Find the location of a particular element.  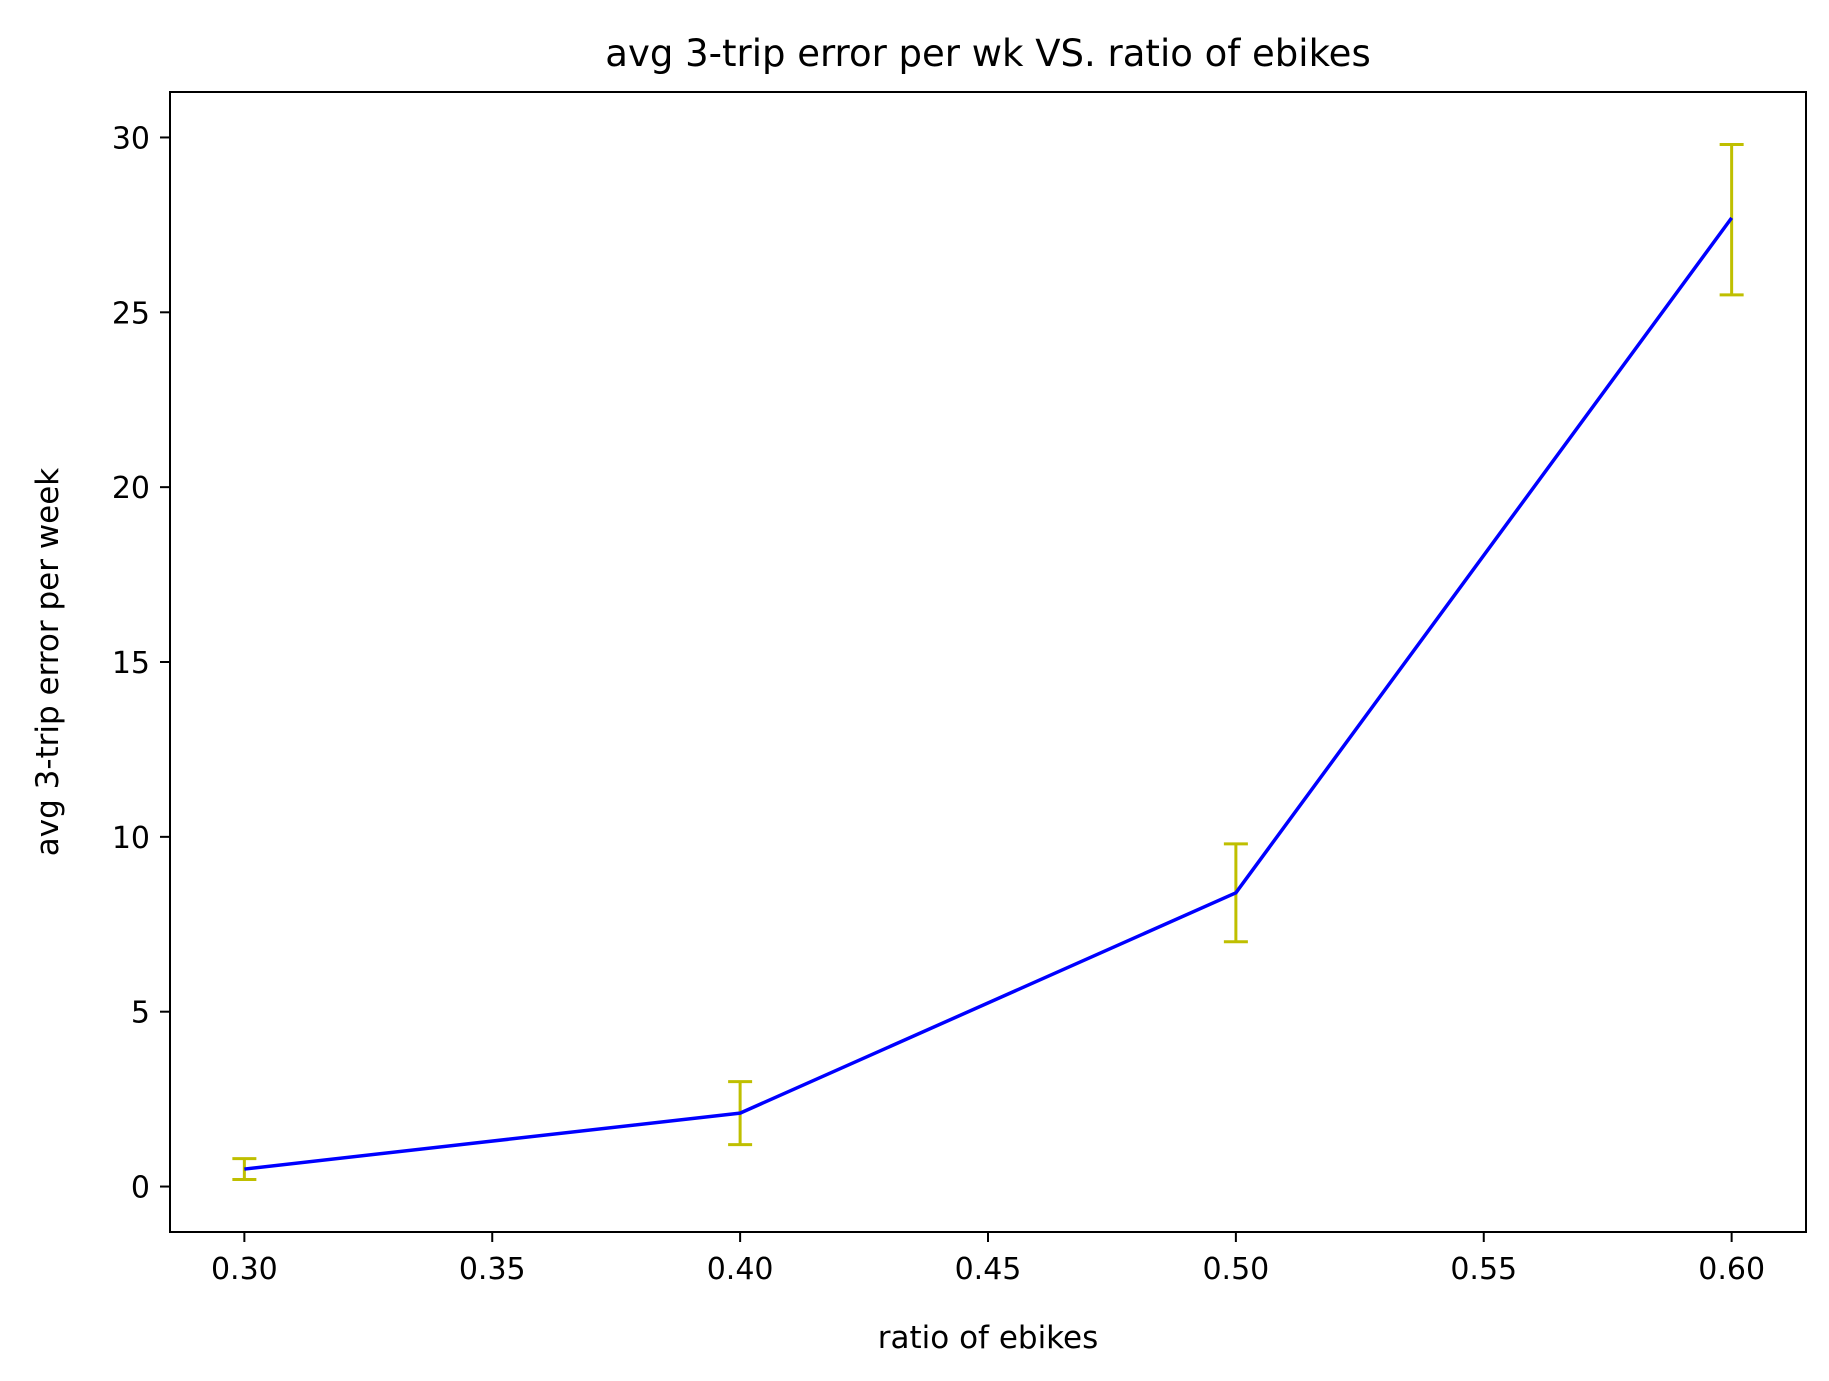

x-tick-label: 0.30 is located at coordinates (244, 1269).